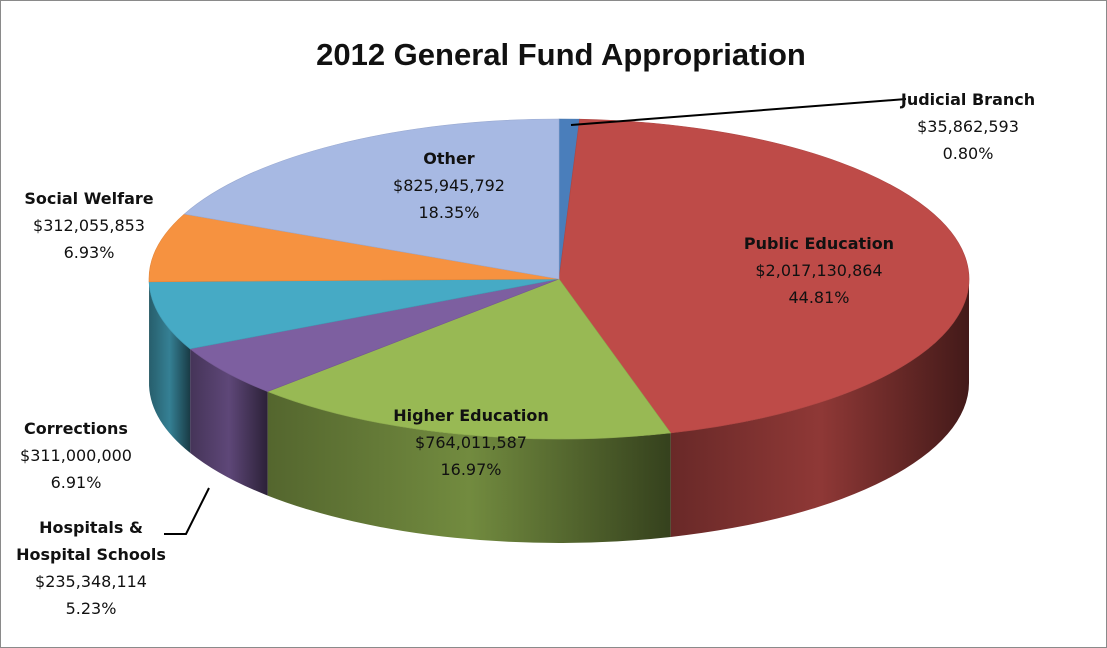 The width and height of the screenshot is (1107, 648). I want to click on slice-social-welfare, so click(354, 248).